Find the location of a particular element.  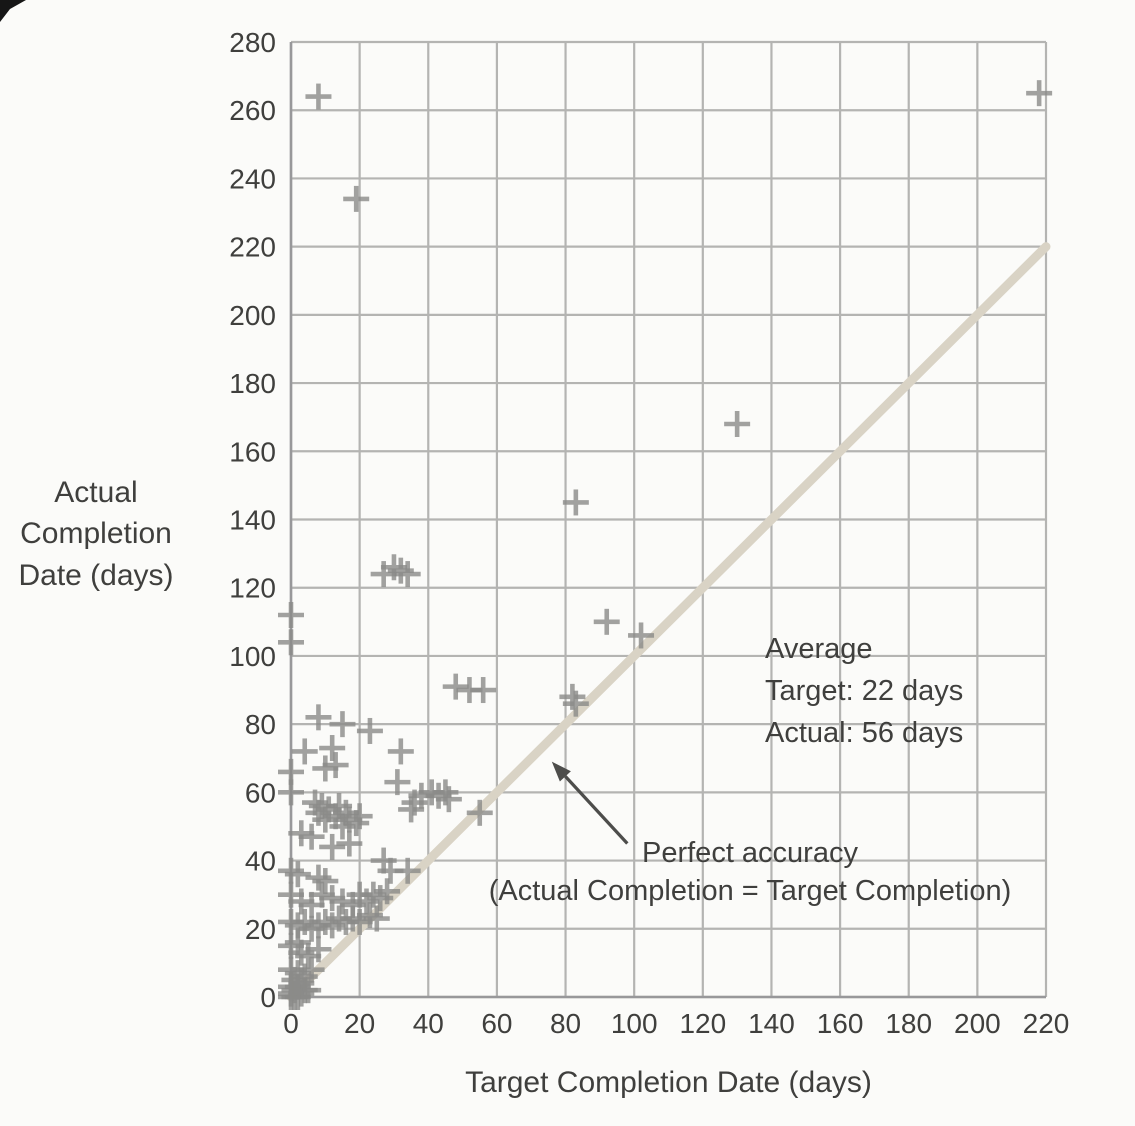

x-tick-label: 80 is located at coordinates (565, 1023).